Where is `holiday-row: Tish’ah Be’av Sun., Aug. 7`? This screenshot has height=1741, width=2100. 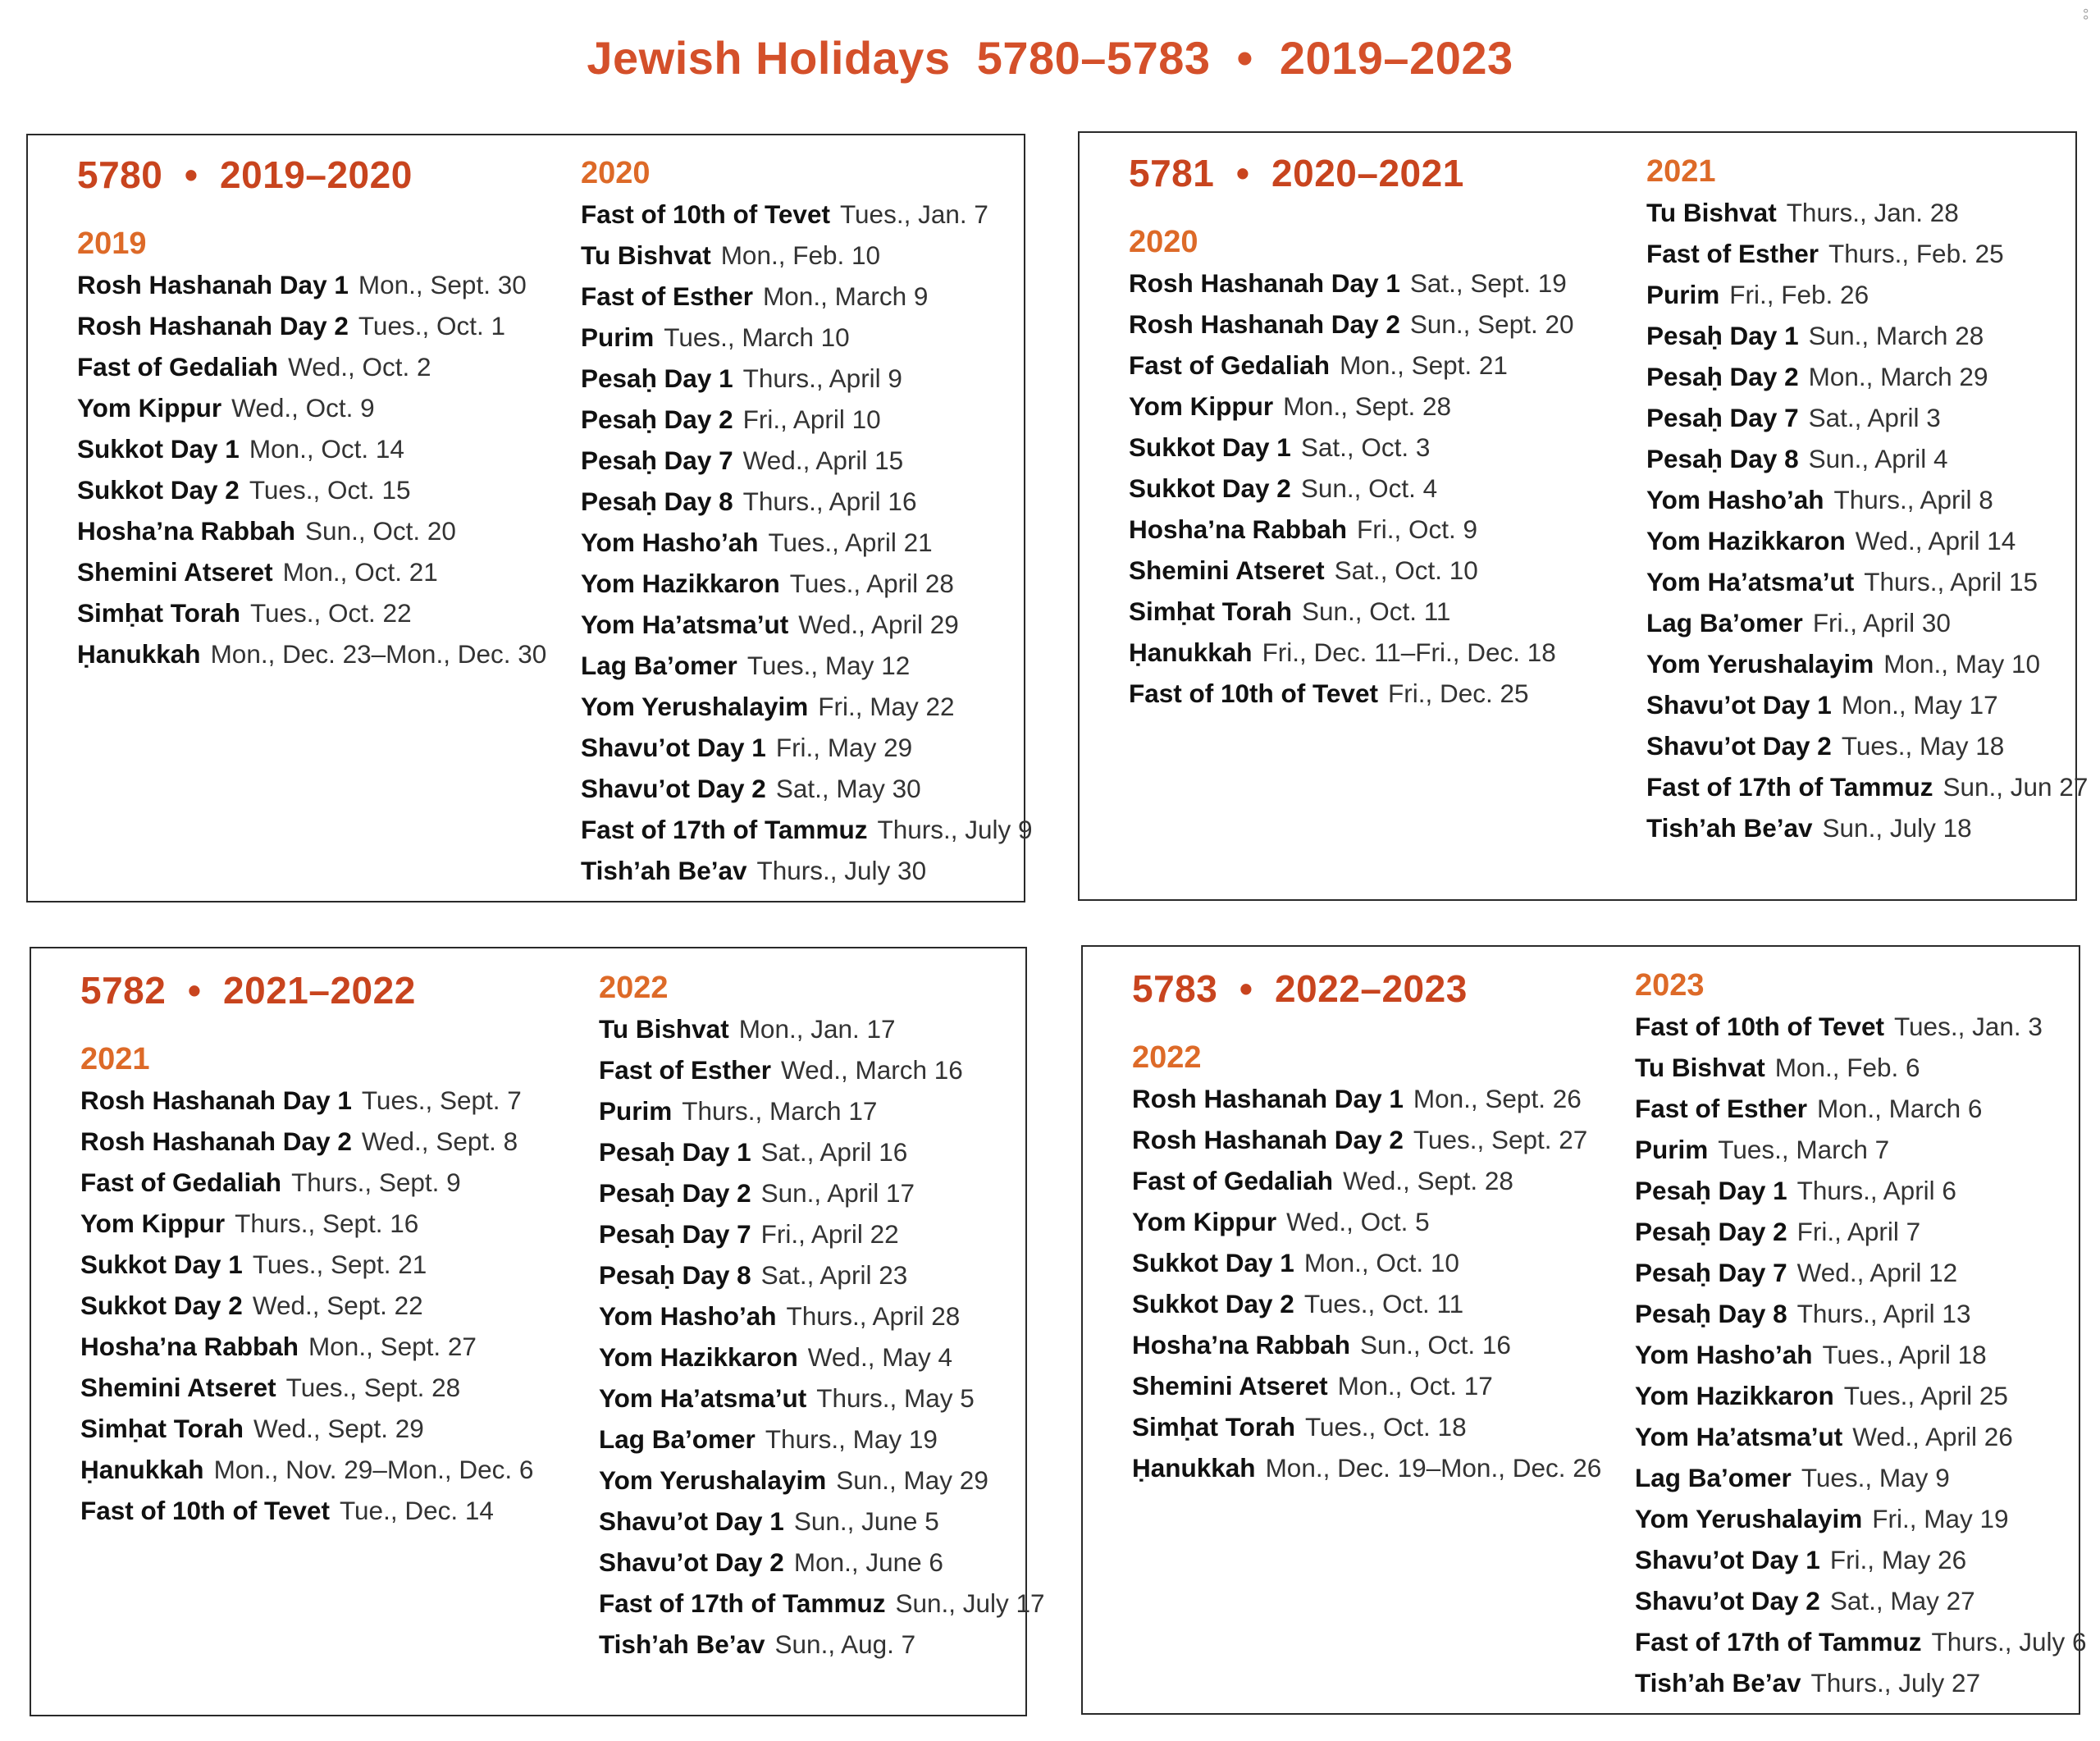 holiday-row: Tish’ah Be’av Sun., Aug. 7 is located at coordinates (822, 1645).